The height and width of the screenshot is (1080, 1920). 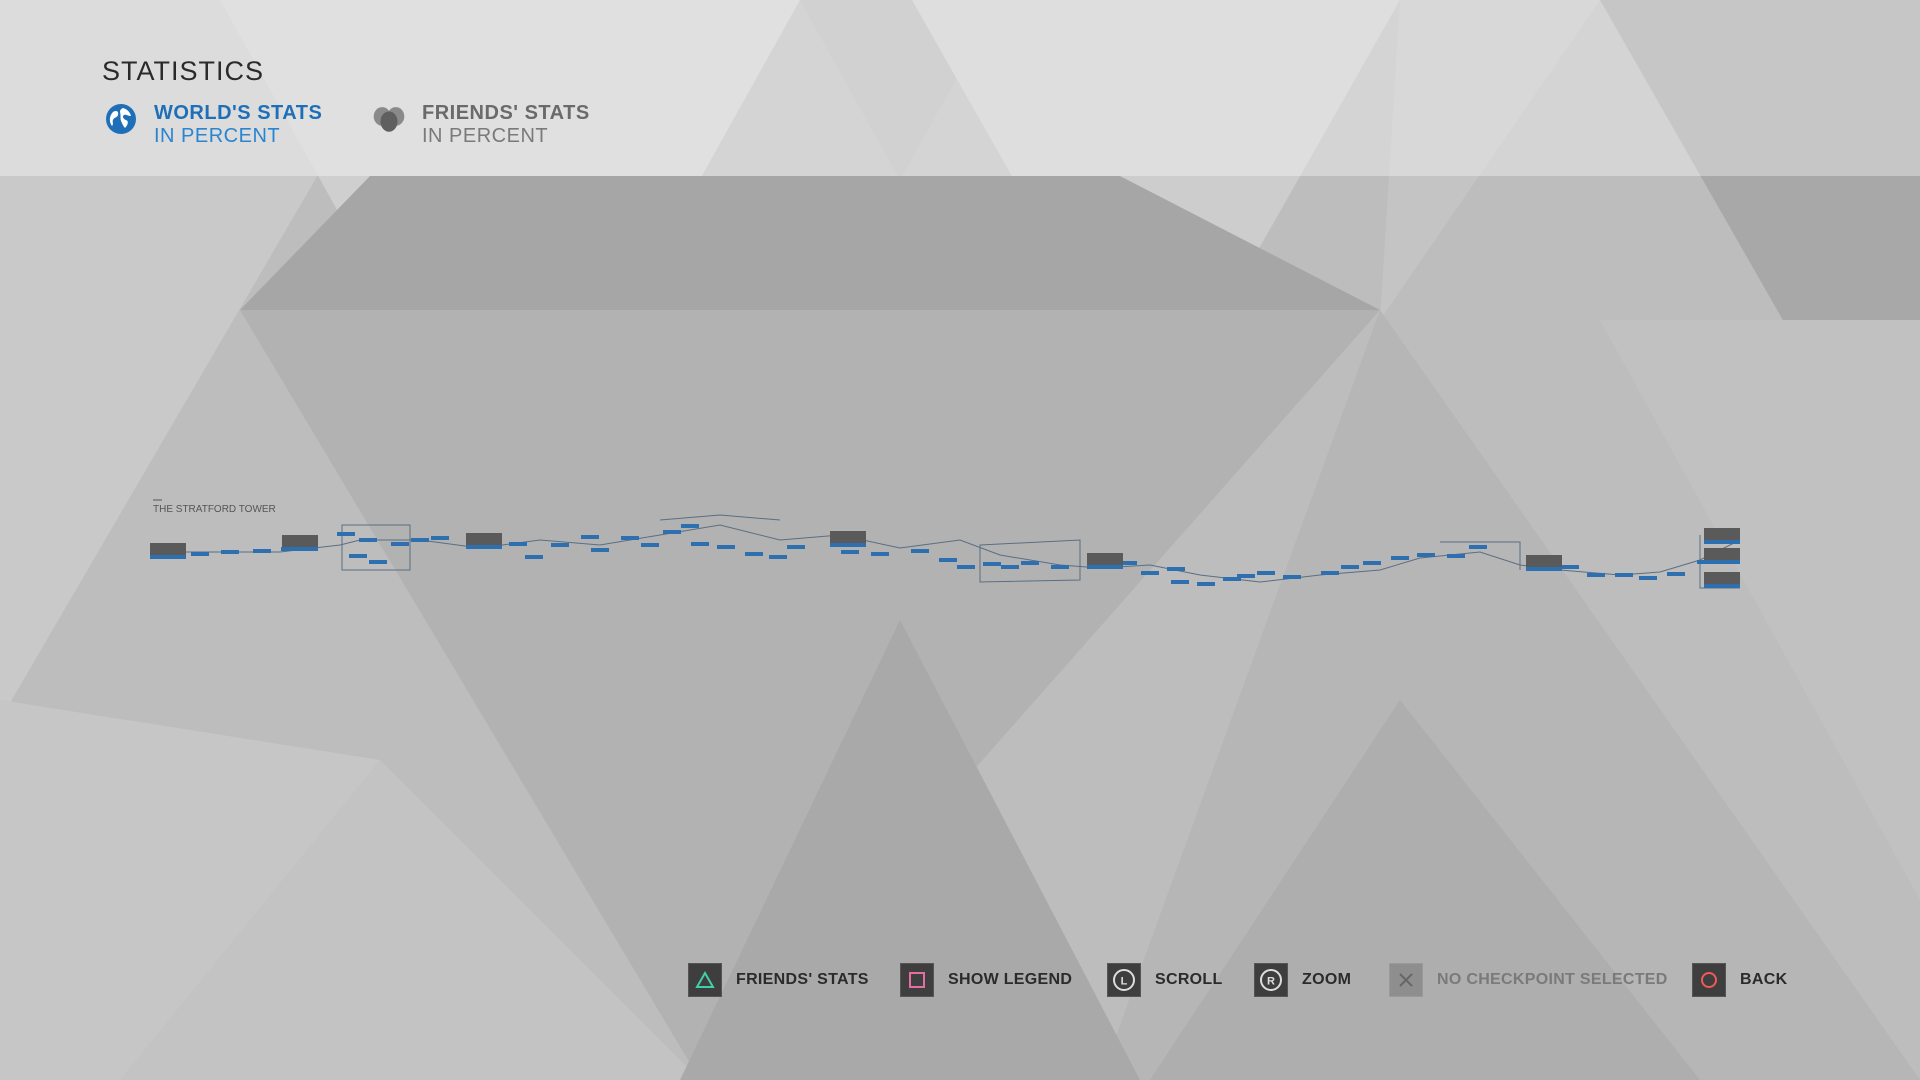 I want to click on circle-icon, so click(x=1709, y=980).